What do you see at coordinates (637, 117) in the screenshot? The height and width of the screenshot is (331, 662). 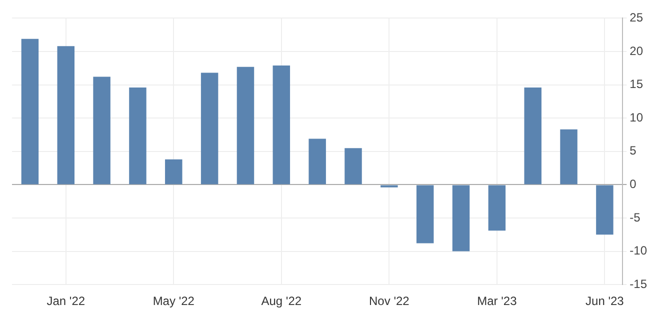 I see `y-tick-label: 10` at bounding box center [637, 117].